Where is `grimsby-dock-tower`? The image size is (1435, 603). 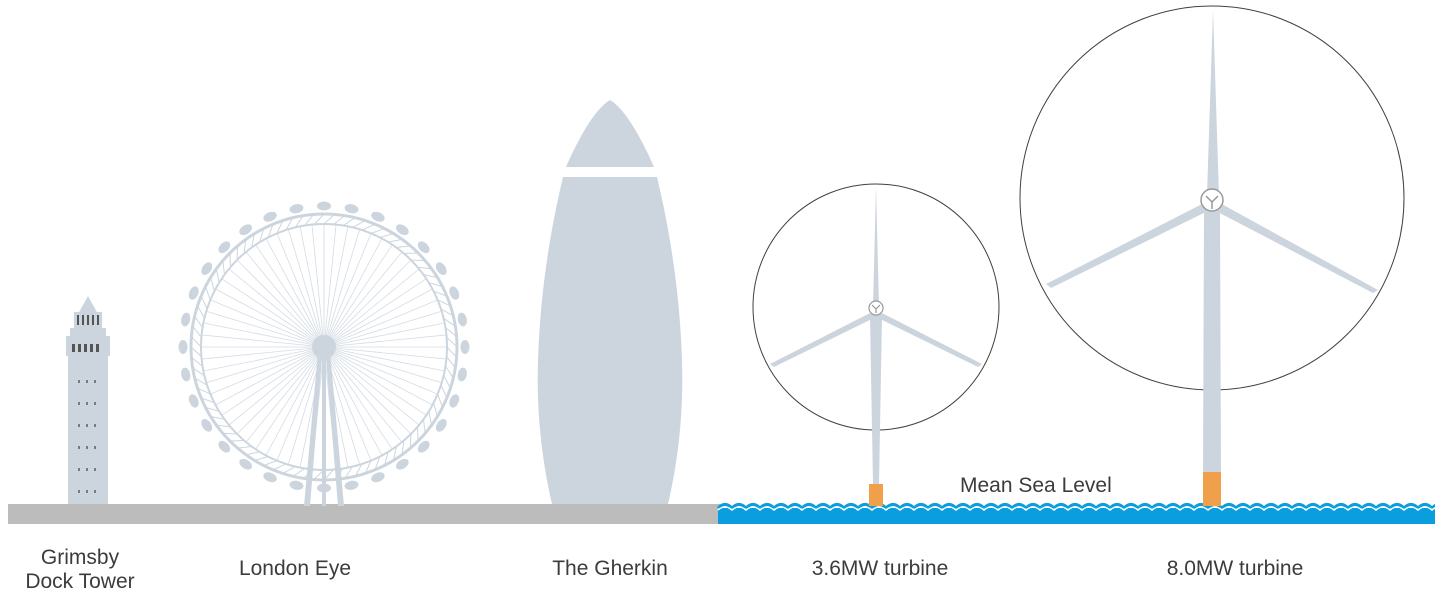 grimsby-dock-tower is located at coordinates (88, 400).